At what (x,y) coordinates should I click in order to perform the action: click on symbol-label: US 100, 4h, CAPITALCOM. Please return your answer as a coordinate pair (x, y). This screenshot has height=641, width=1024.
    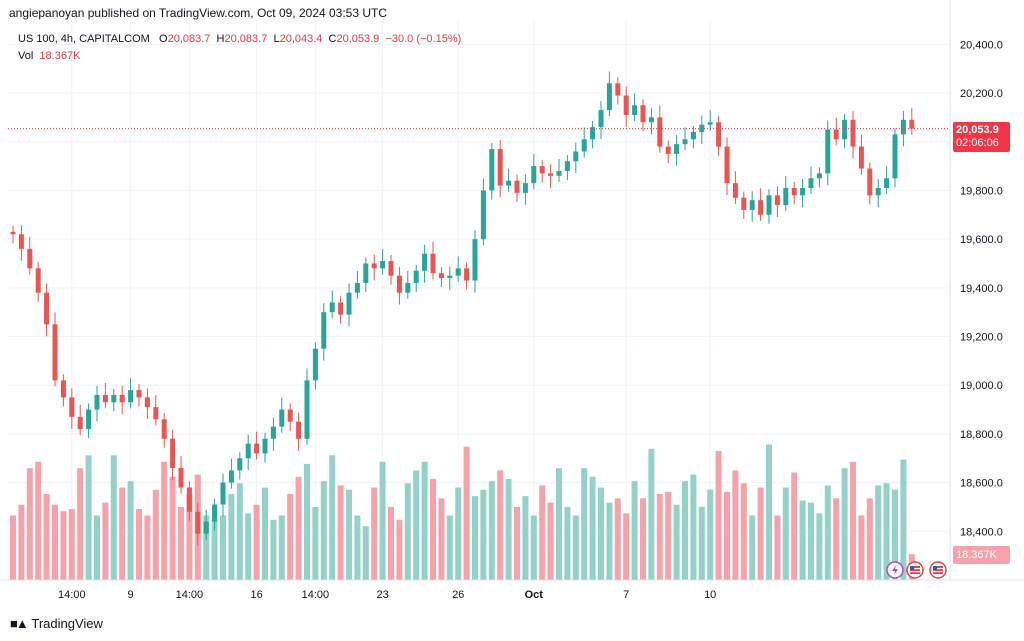
    Looking at the image, I should click on (84, 39).